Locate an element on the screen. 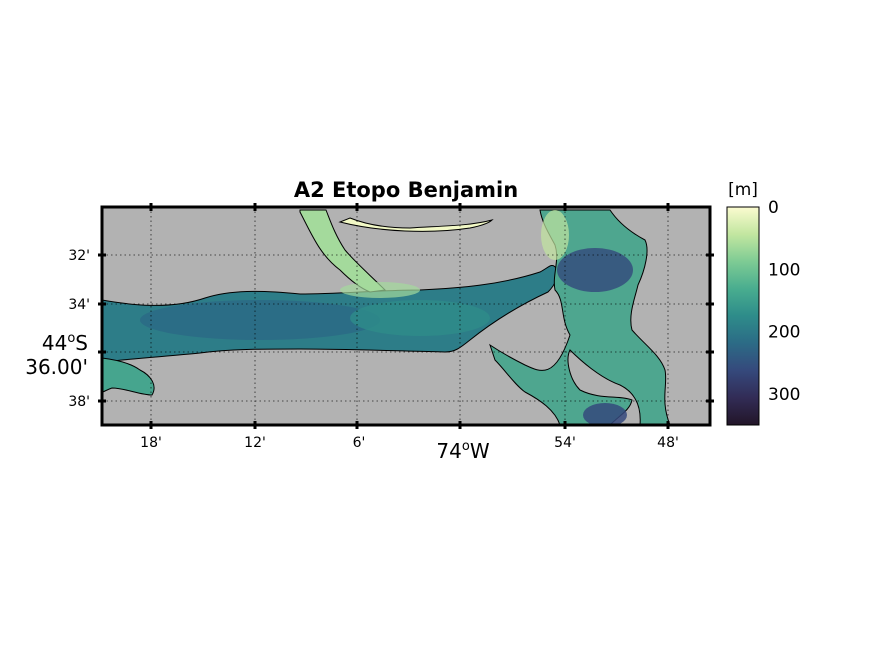 The image size is (875, 656). top-arm is located at coordinates (416, 224).